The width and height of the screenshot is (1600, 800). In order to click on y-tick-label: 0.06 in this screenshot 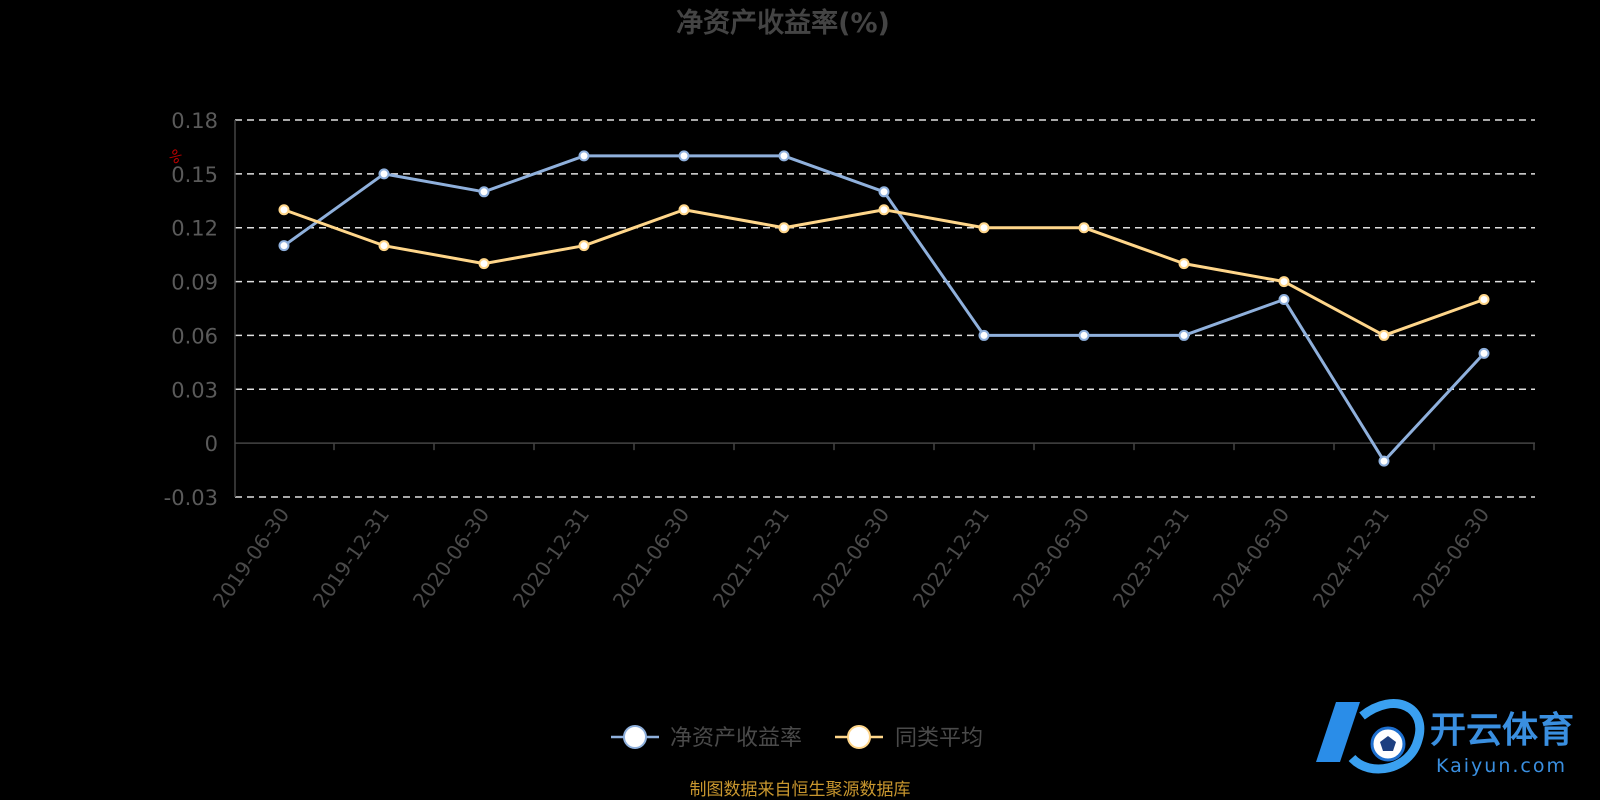, I will do `click(194, 336)`.